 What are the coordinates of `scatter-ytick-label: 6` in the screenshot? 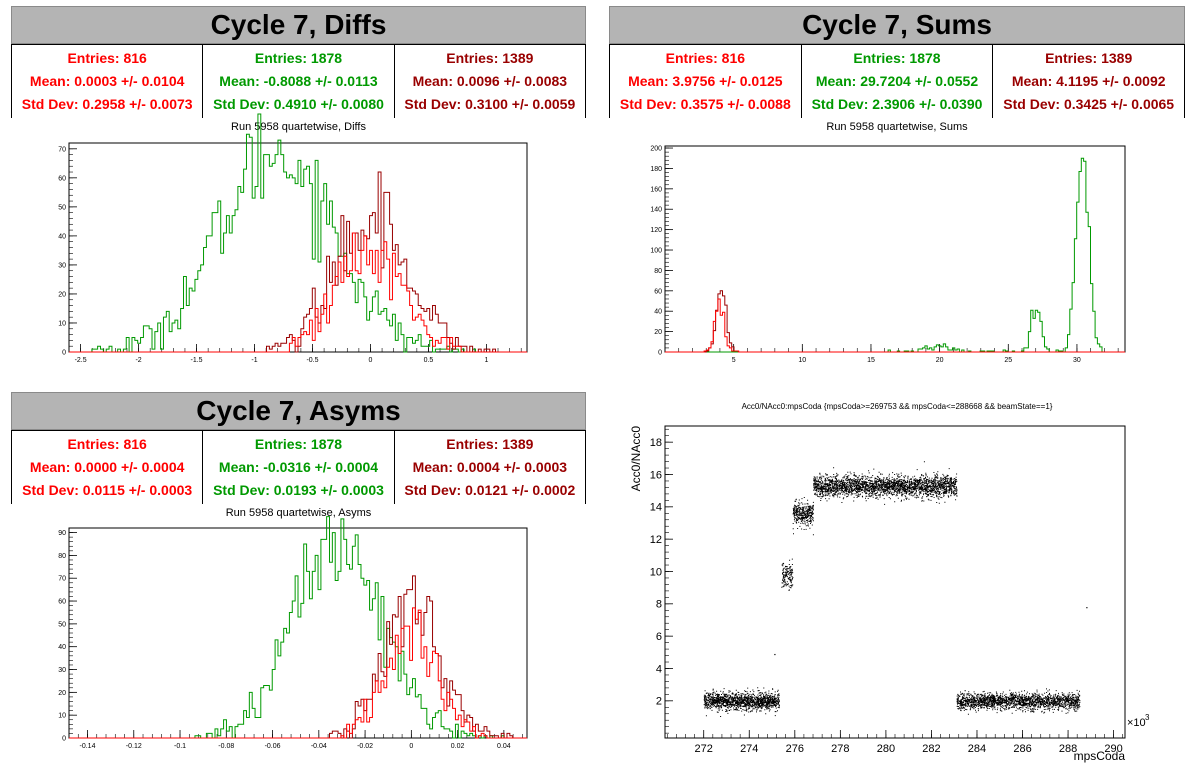 It's located at (659, 637).